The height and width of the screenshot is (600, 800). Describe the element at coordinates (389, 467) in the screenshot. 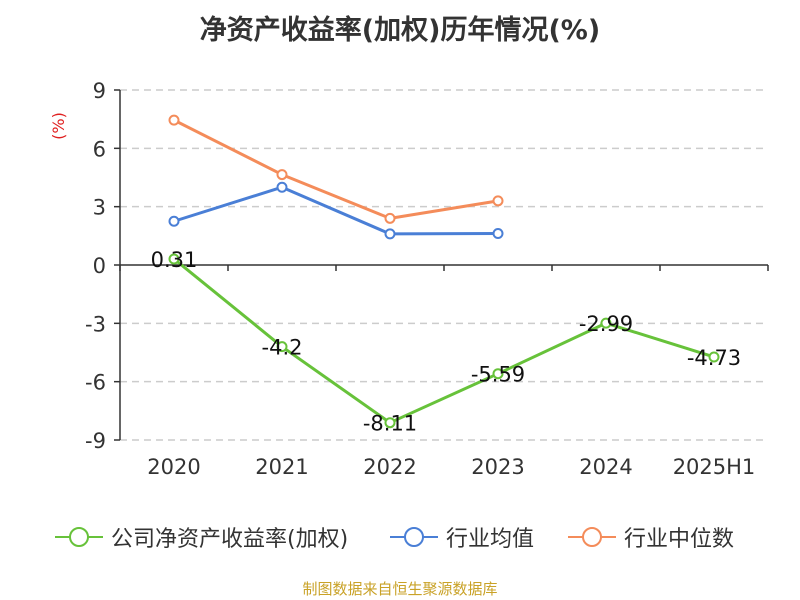

I see `x-tick-label: 2022` at that location.